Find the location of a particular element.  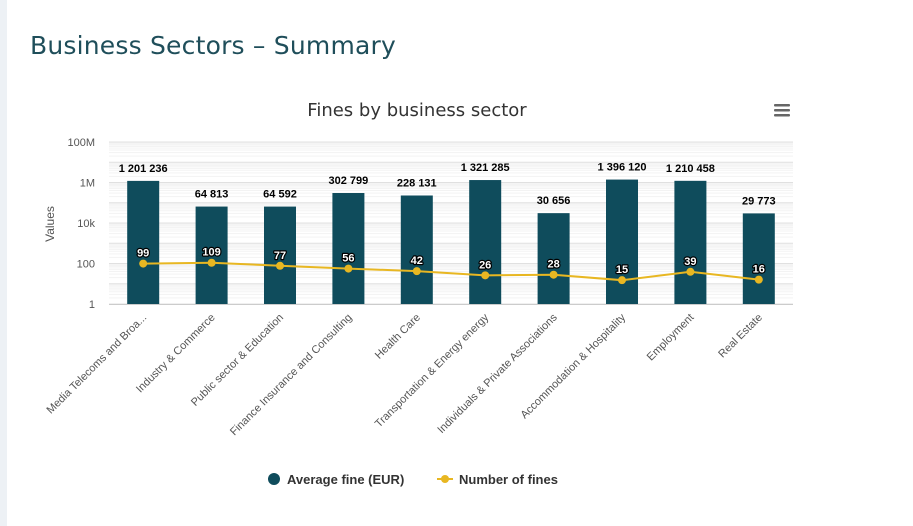

legend-marker-bar is located at coordinates (274, 479).